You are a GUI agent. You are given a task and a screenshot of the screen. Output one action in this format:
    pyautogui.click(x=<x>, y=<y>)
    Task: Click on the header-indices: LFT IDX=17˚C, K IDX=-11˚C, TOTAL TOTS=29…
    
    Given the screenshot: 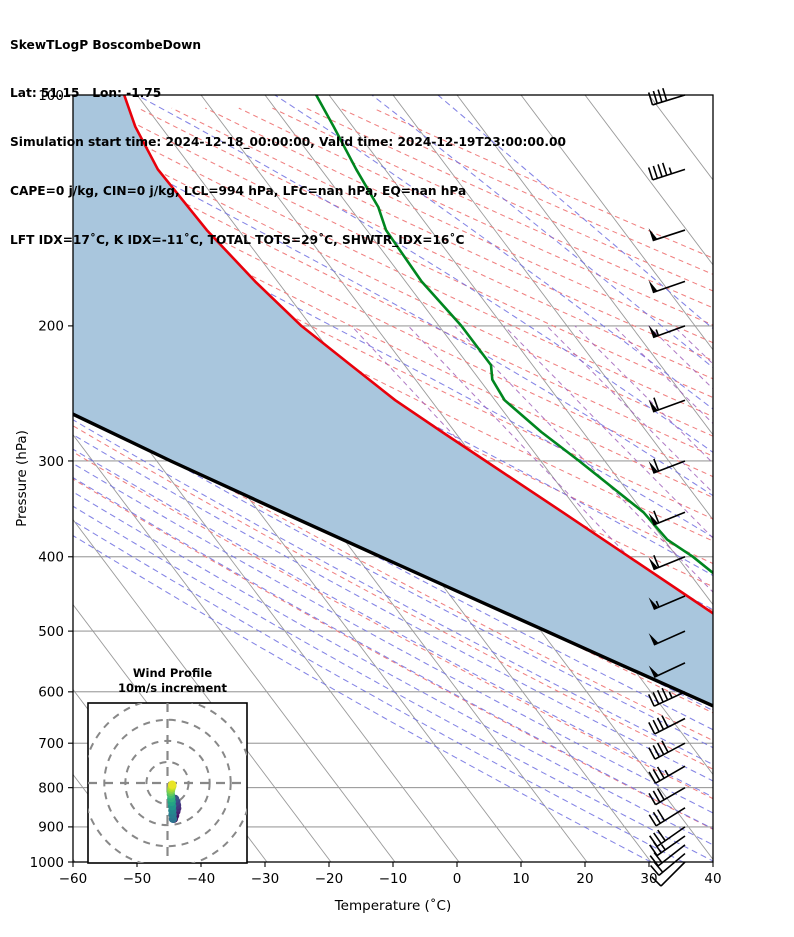 What is the action you would take?
    pyautogui.click(x=237, y=240)
    